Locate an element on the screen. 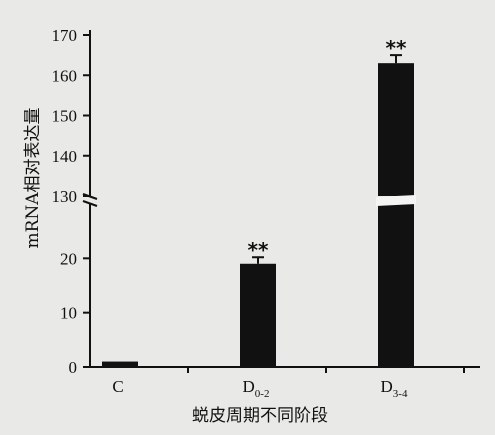 This screenshot has height=435, width=495. x-tick-label: D0-2 is located at coordinates (256, 388).